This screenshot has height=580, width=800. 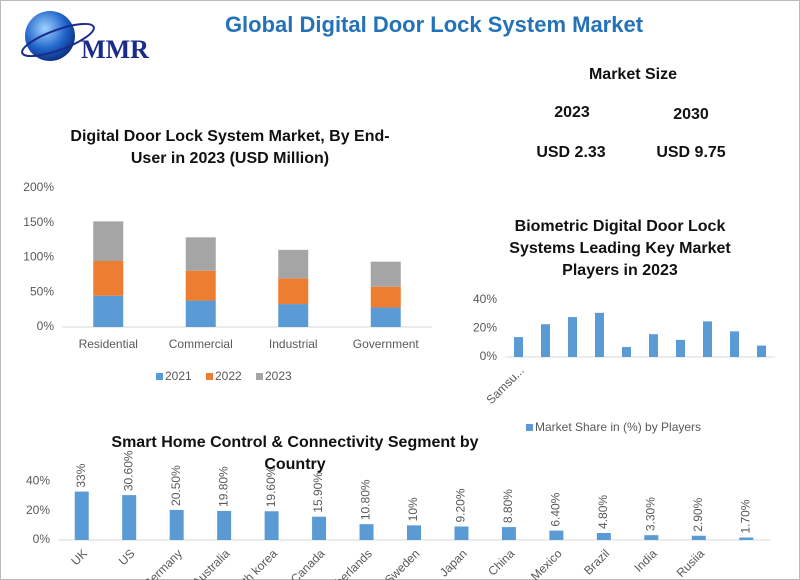 What do you see at coordinates (252, 563) in the screenshot?
I see `x-tick-label: South korea` at bounding box center [252, 563].